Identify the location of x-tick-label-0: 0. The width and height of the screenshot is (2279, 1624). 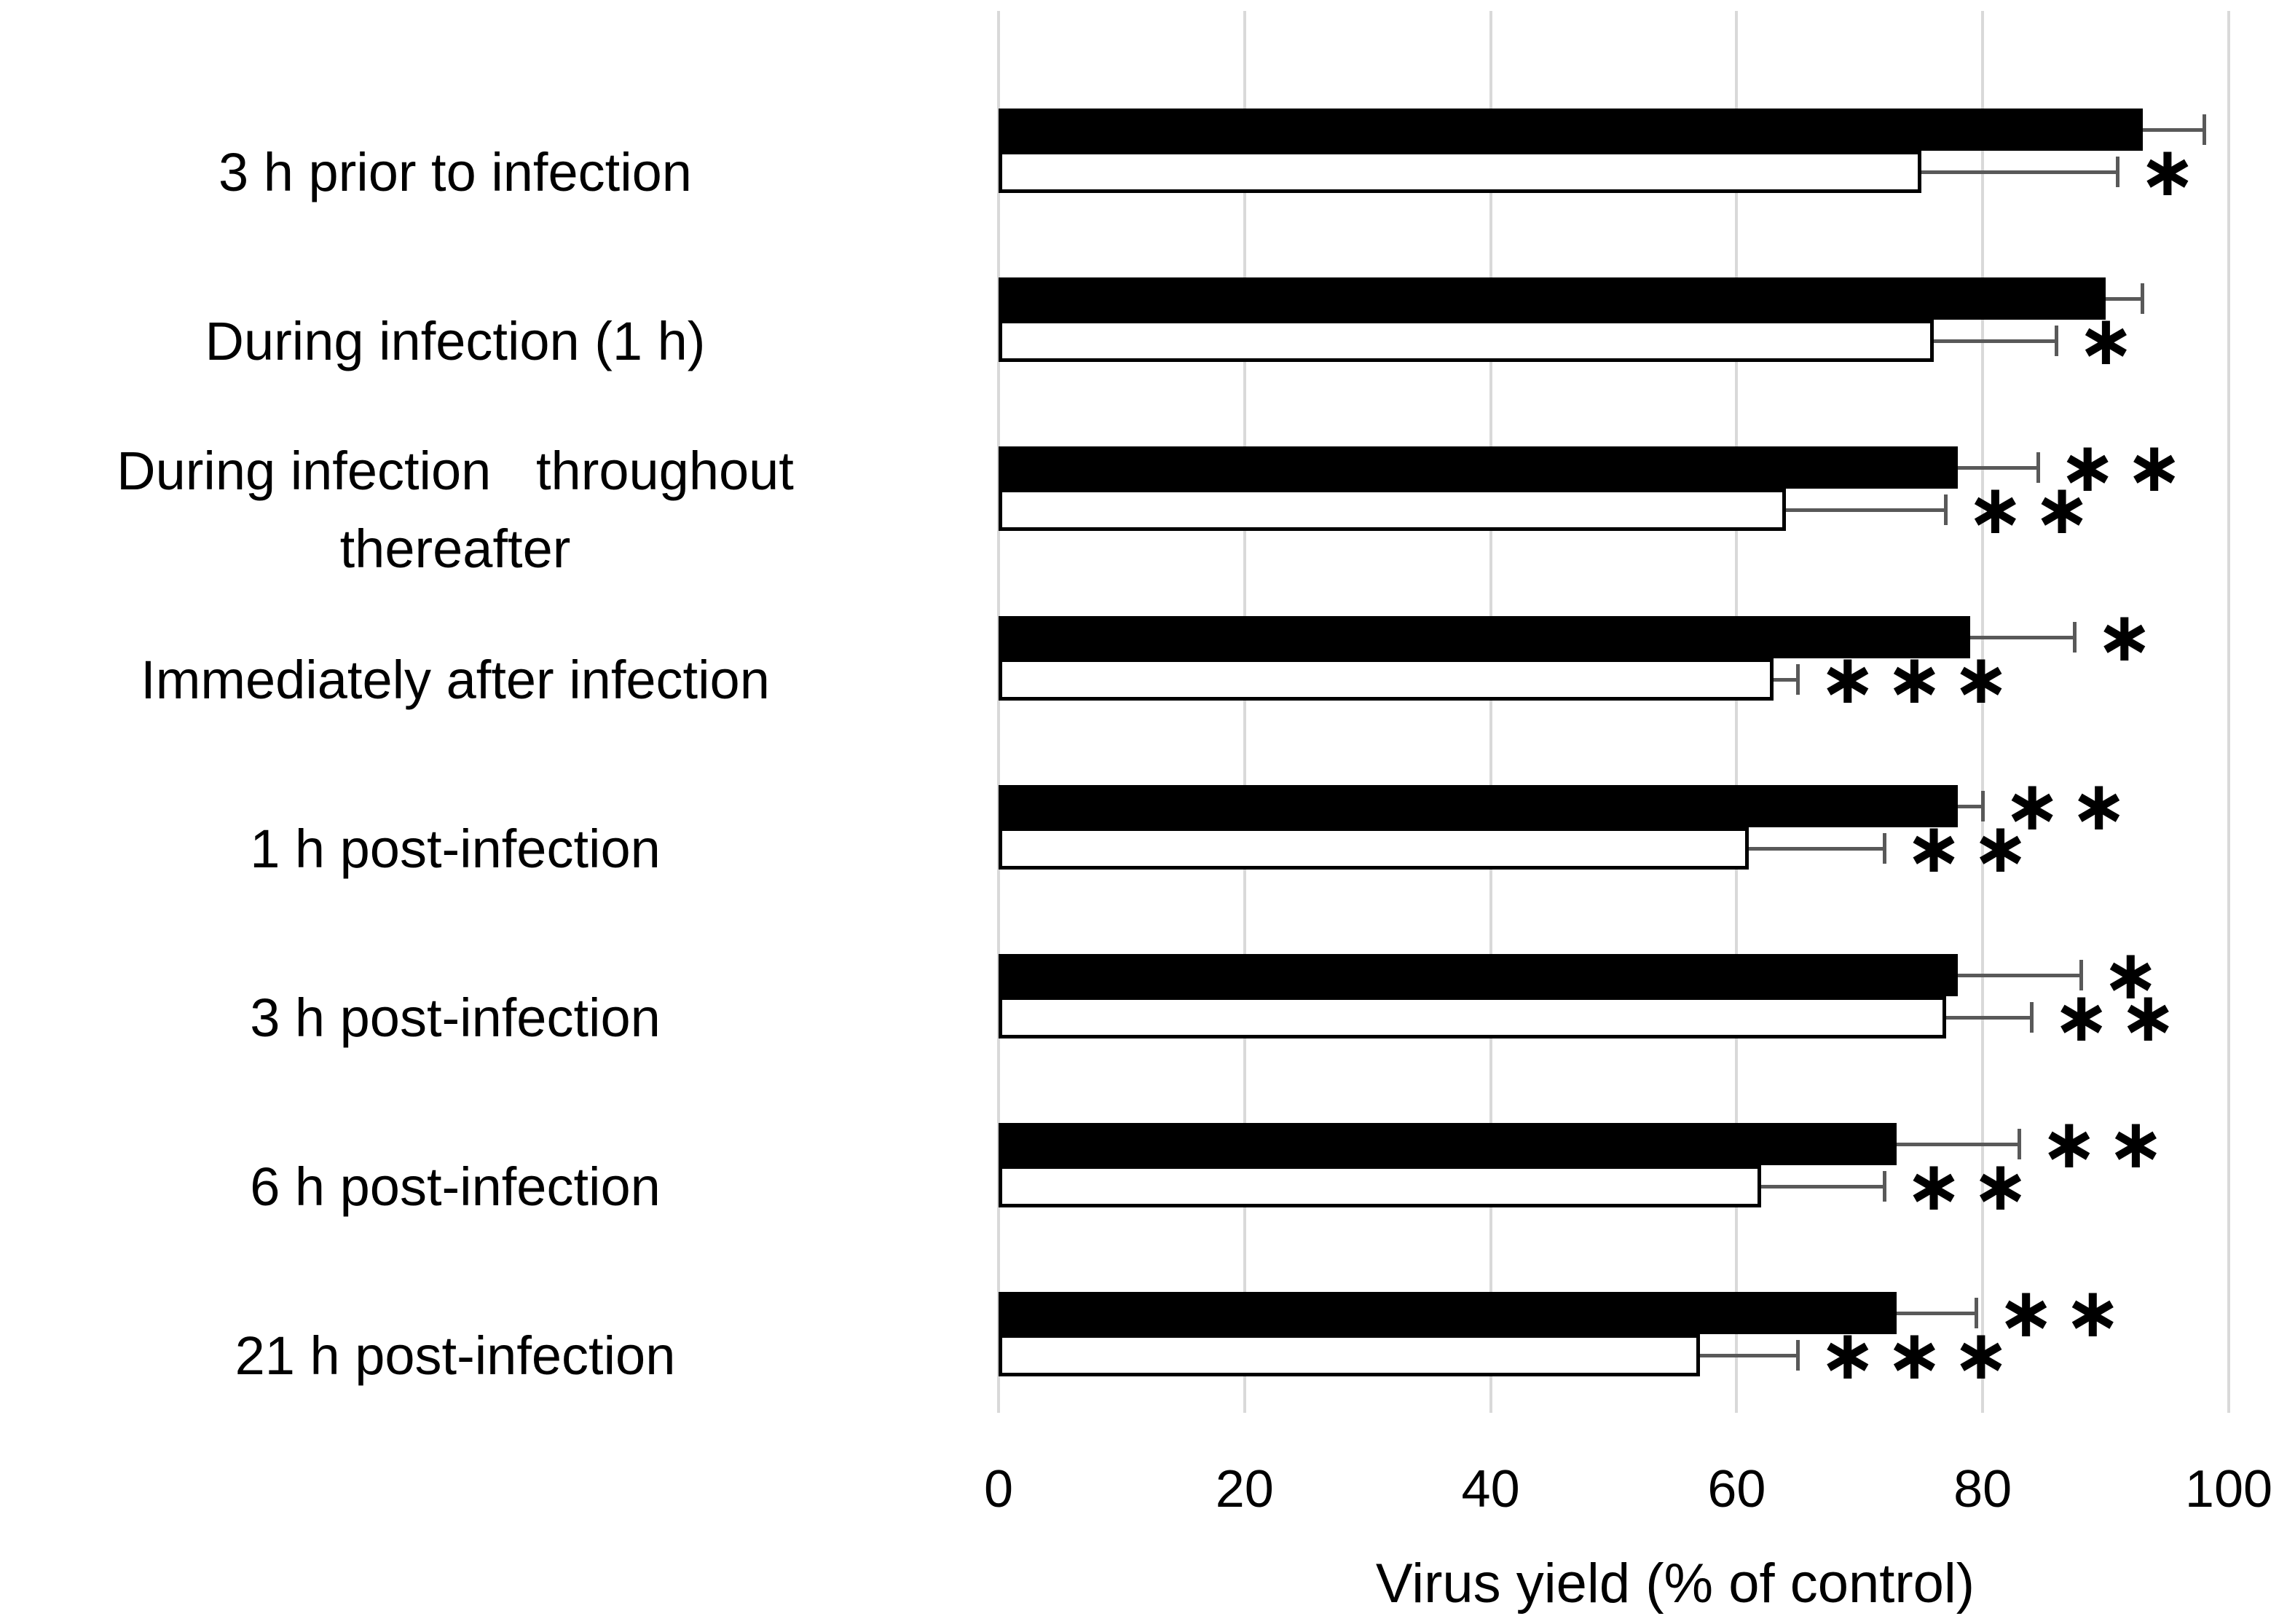
(999, 1489).